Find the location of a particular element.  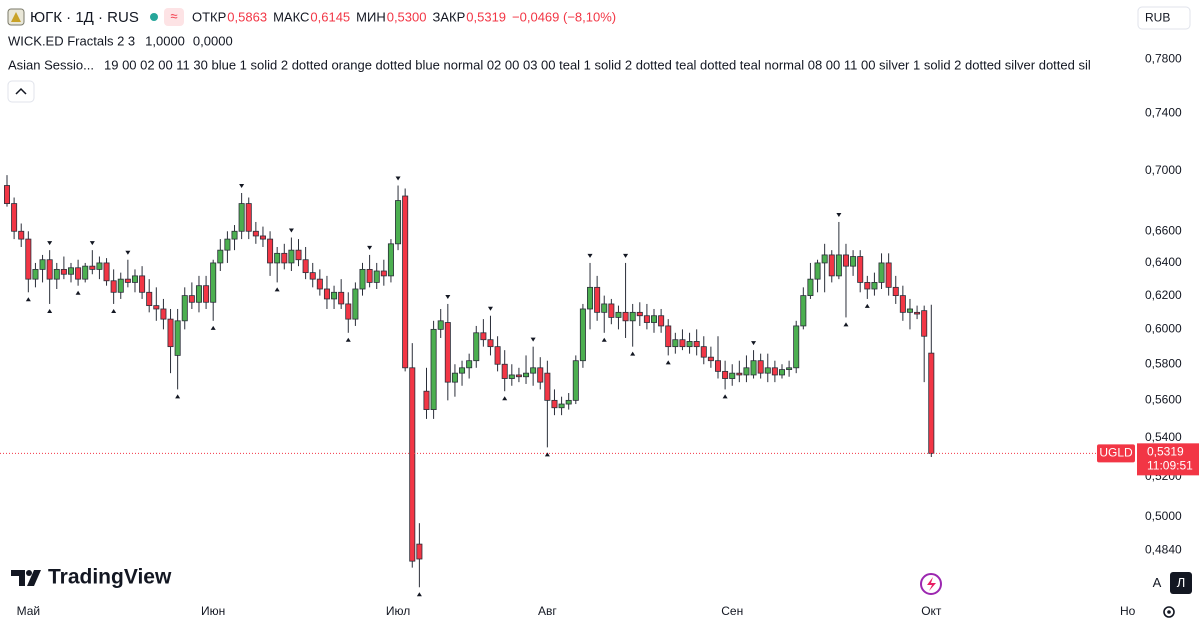

indicator-value: 0,0000 is located at coordinates (213, 40).